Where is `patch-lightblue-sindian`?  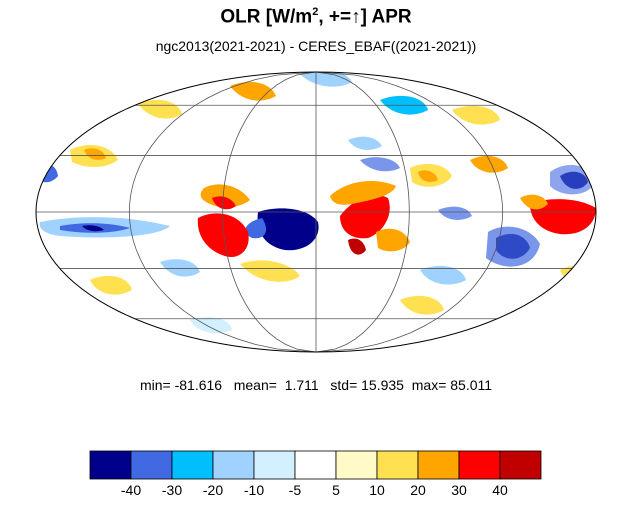 patch-lightblue-sindian is located at coordinates (443, 275).